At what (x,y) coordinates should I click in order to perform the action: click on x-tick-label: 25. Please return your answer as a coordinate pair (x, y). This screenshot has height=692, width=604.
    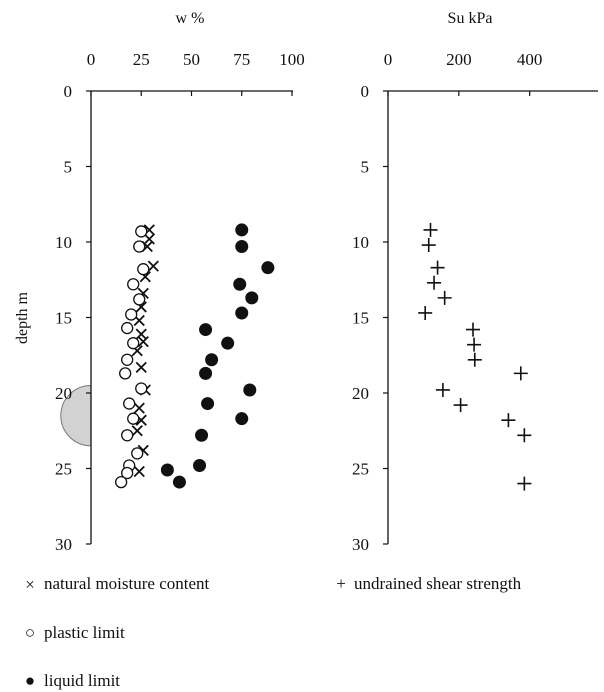
    Looking at the image, I should click on (141, 59).